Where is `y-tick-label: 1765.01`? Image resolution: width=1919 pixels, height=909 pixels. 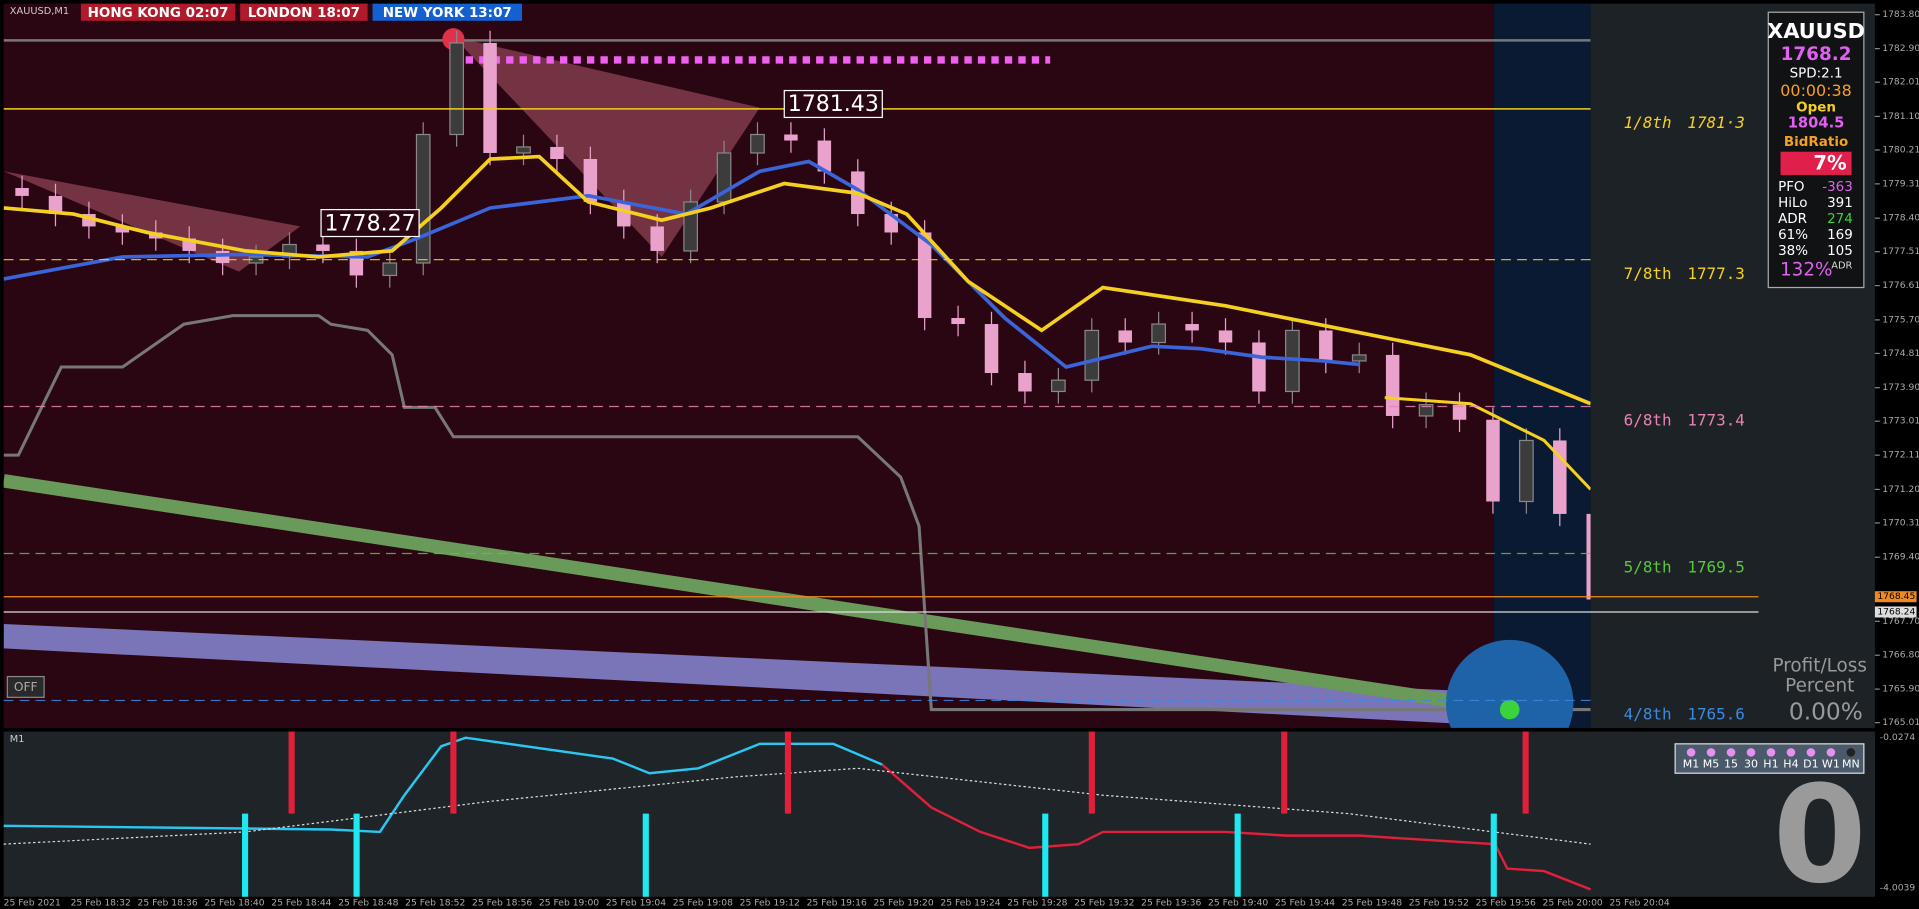 y-tick-label: 1765.01 is located at coordinates (1900, 722).